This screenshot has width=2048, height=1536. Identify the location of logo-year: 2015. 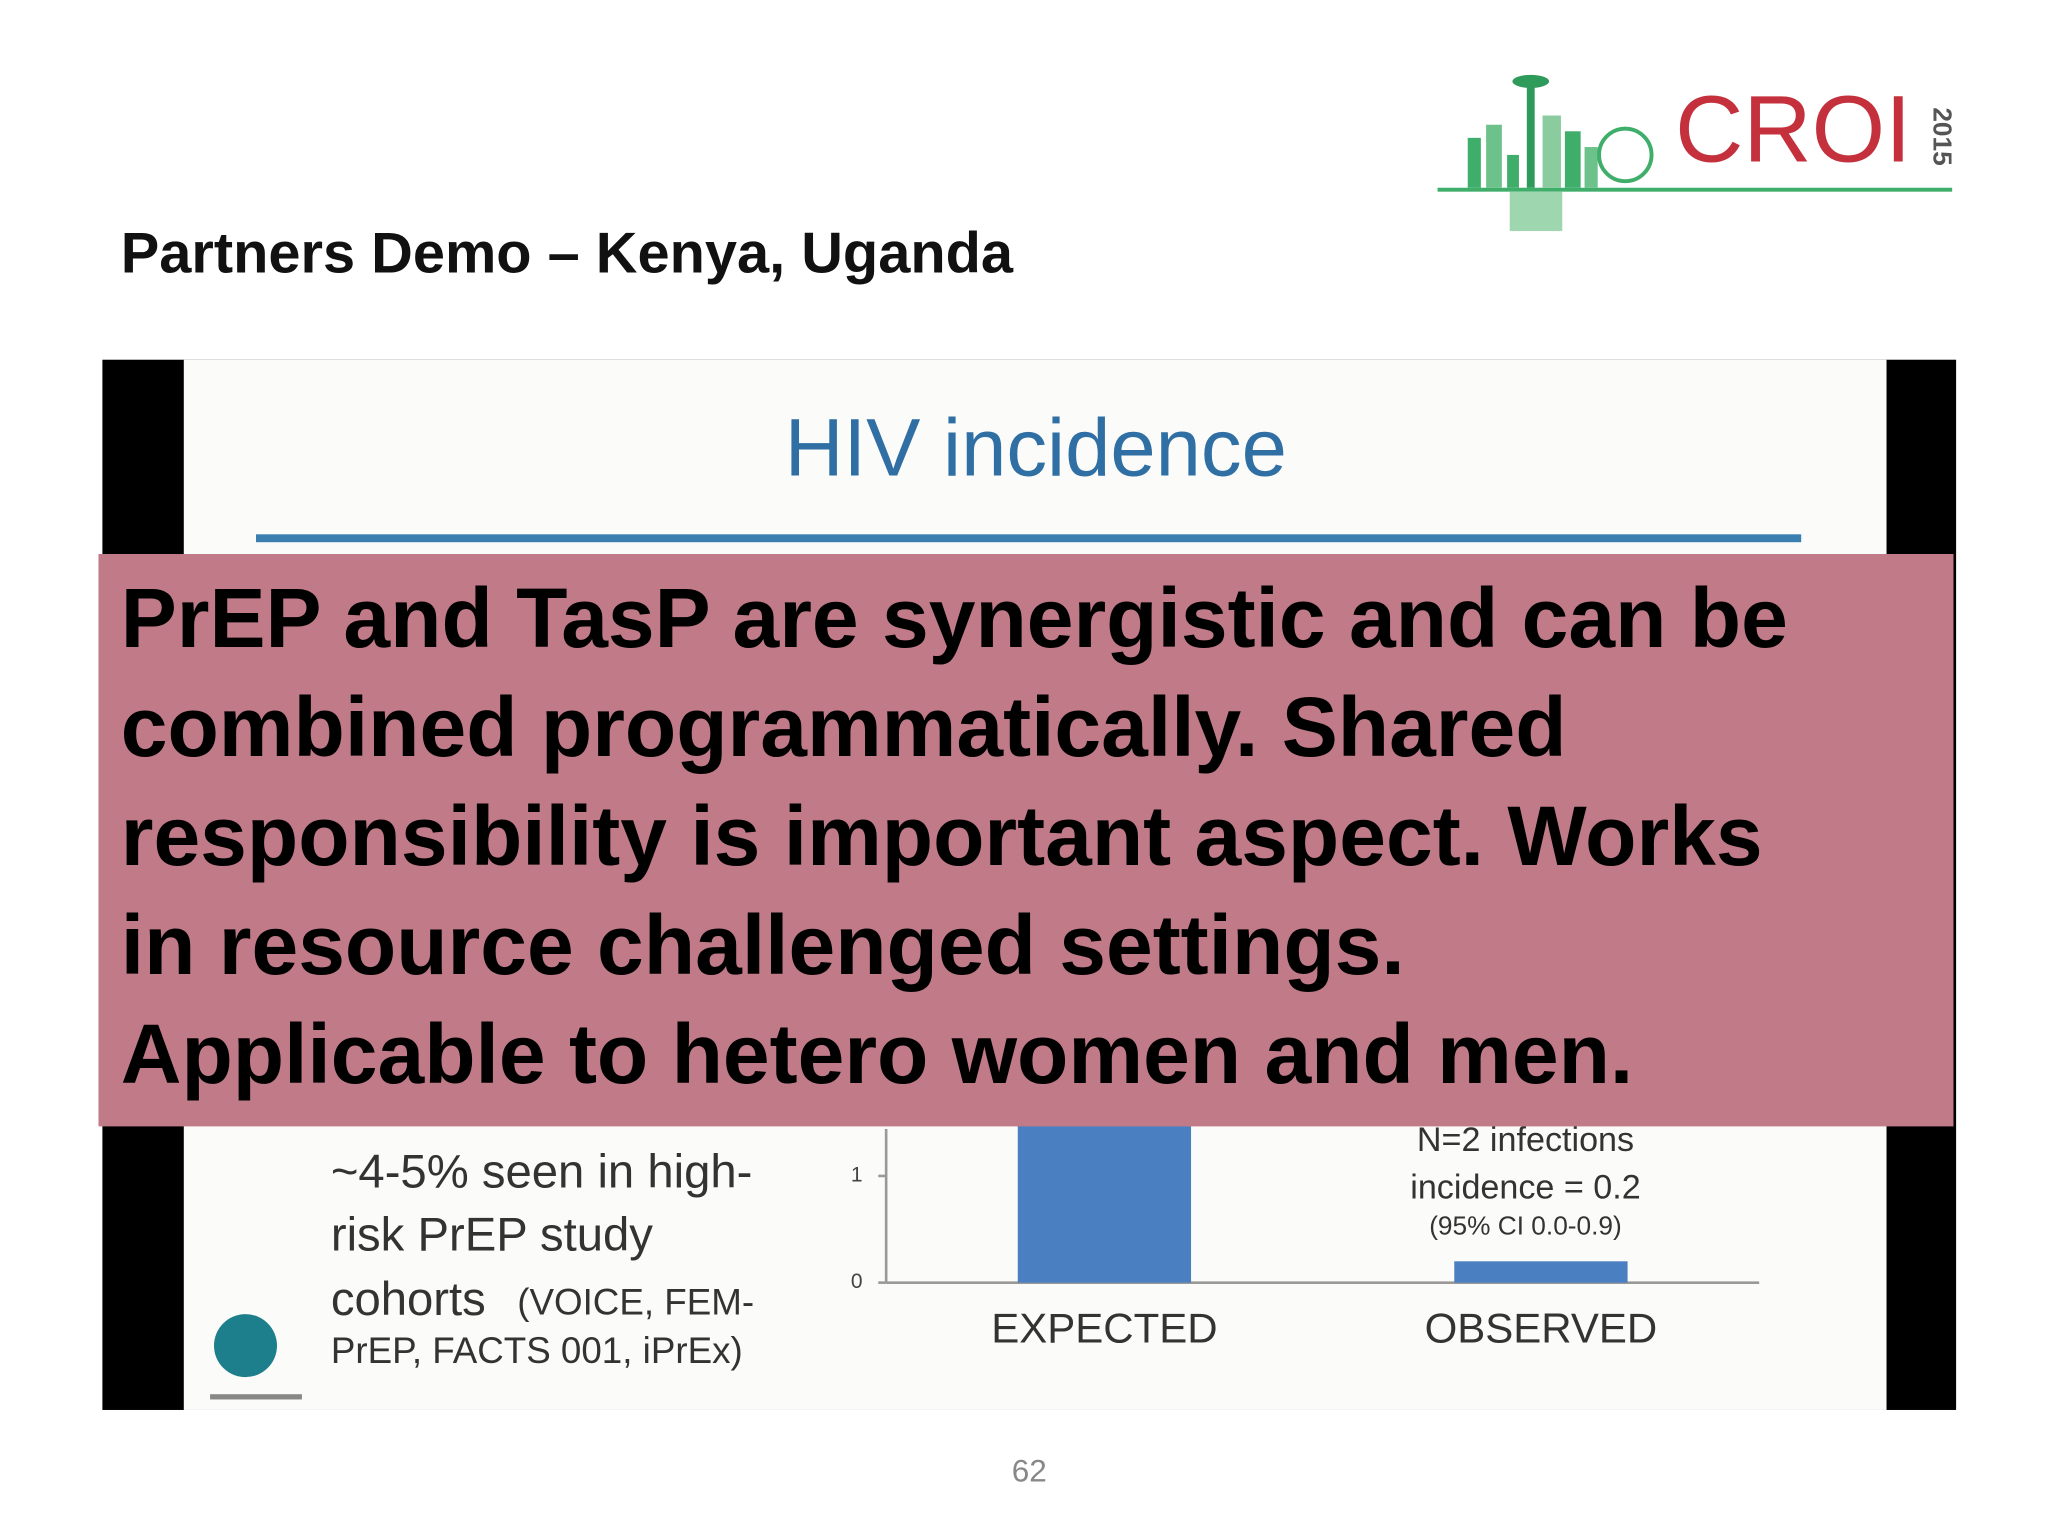
(1942, 136).